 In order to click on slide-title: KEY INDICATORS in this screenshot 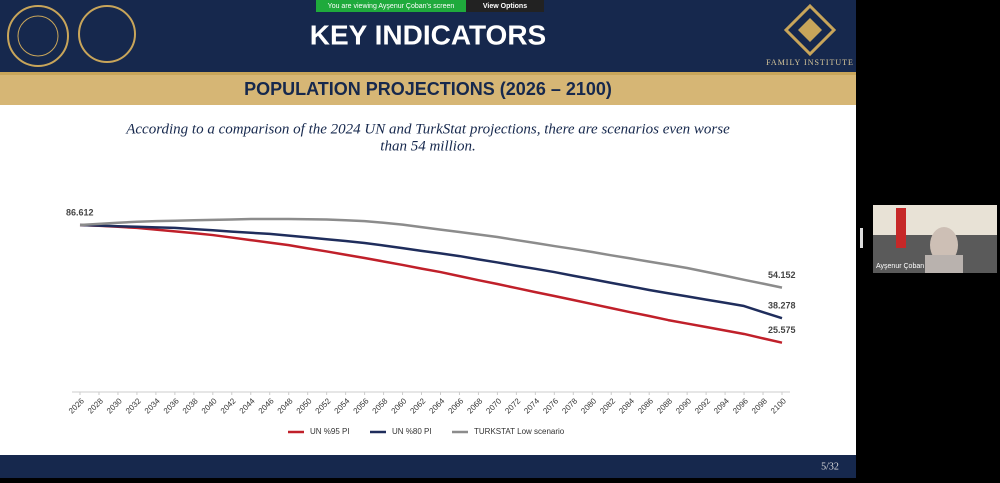, I will do `click(428, 34)`.